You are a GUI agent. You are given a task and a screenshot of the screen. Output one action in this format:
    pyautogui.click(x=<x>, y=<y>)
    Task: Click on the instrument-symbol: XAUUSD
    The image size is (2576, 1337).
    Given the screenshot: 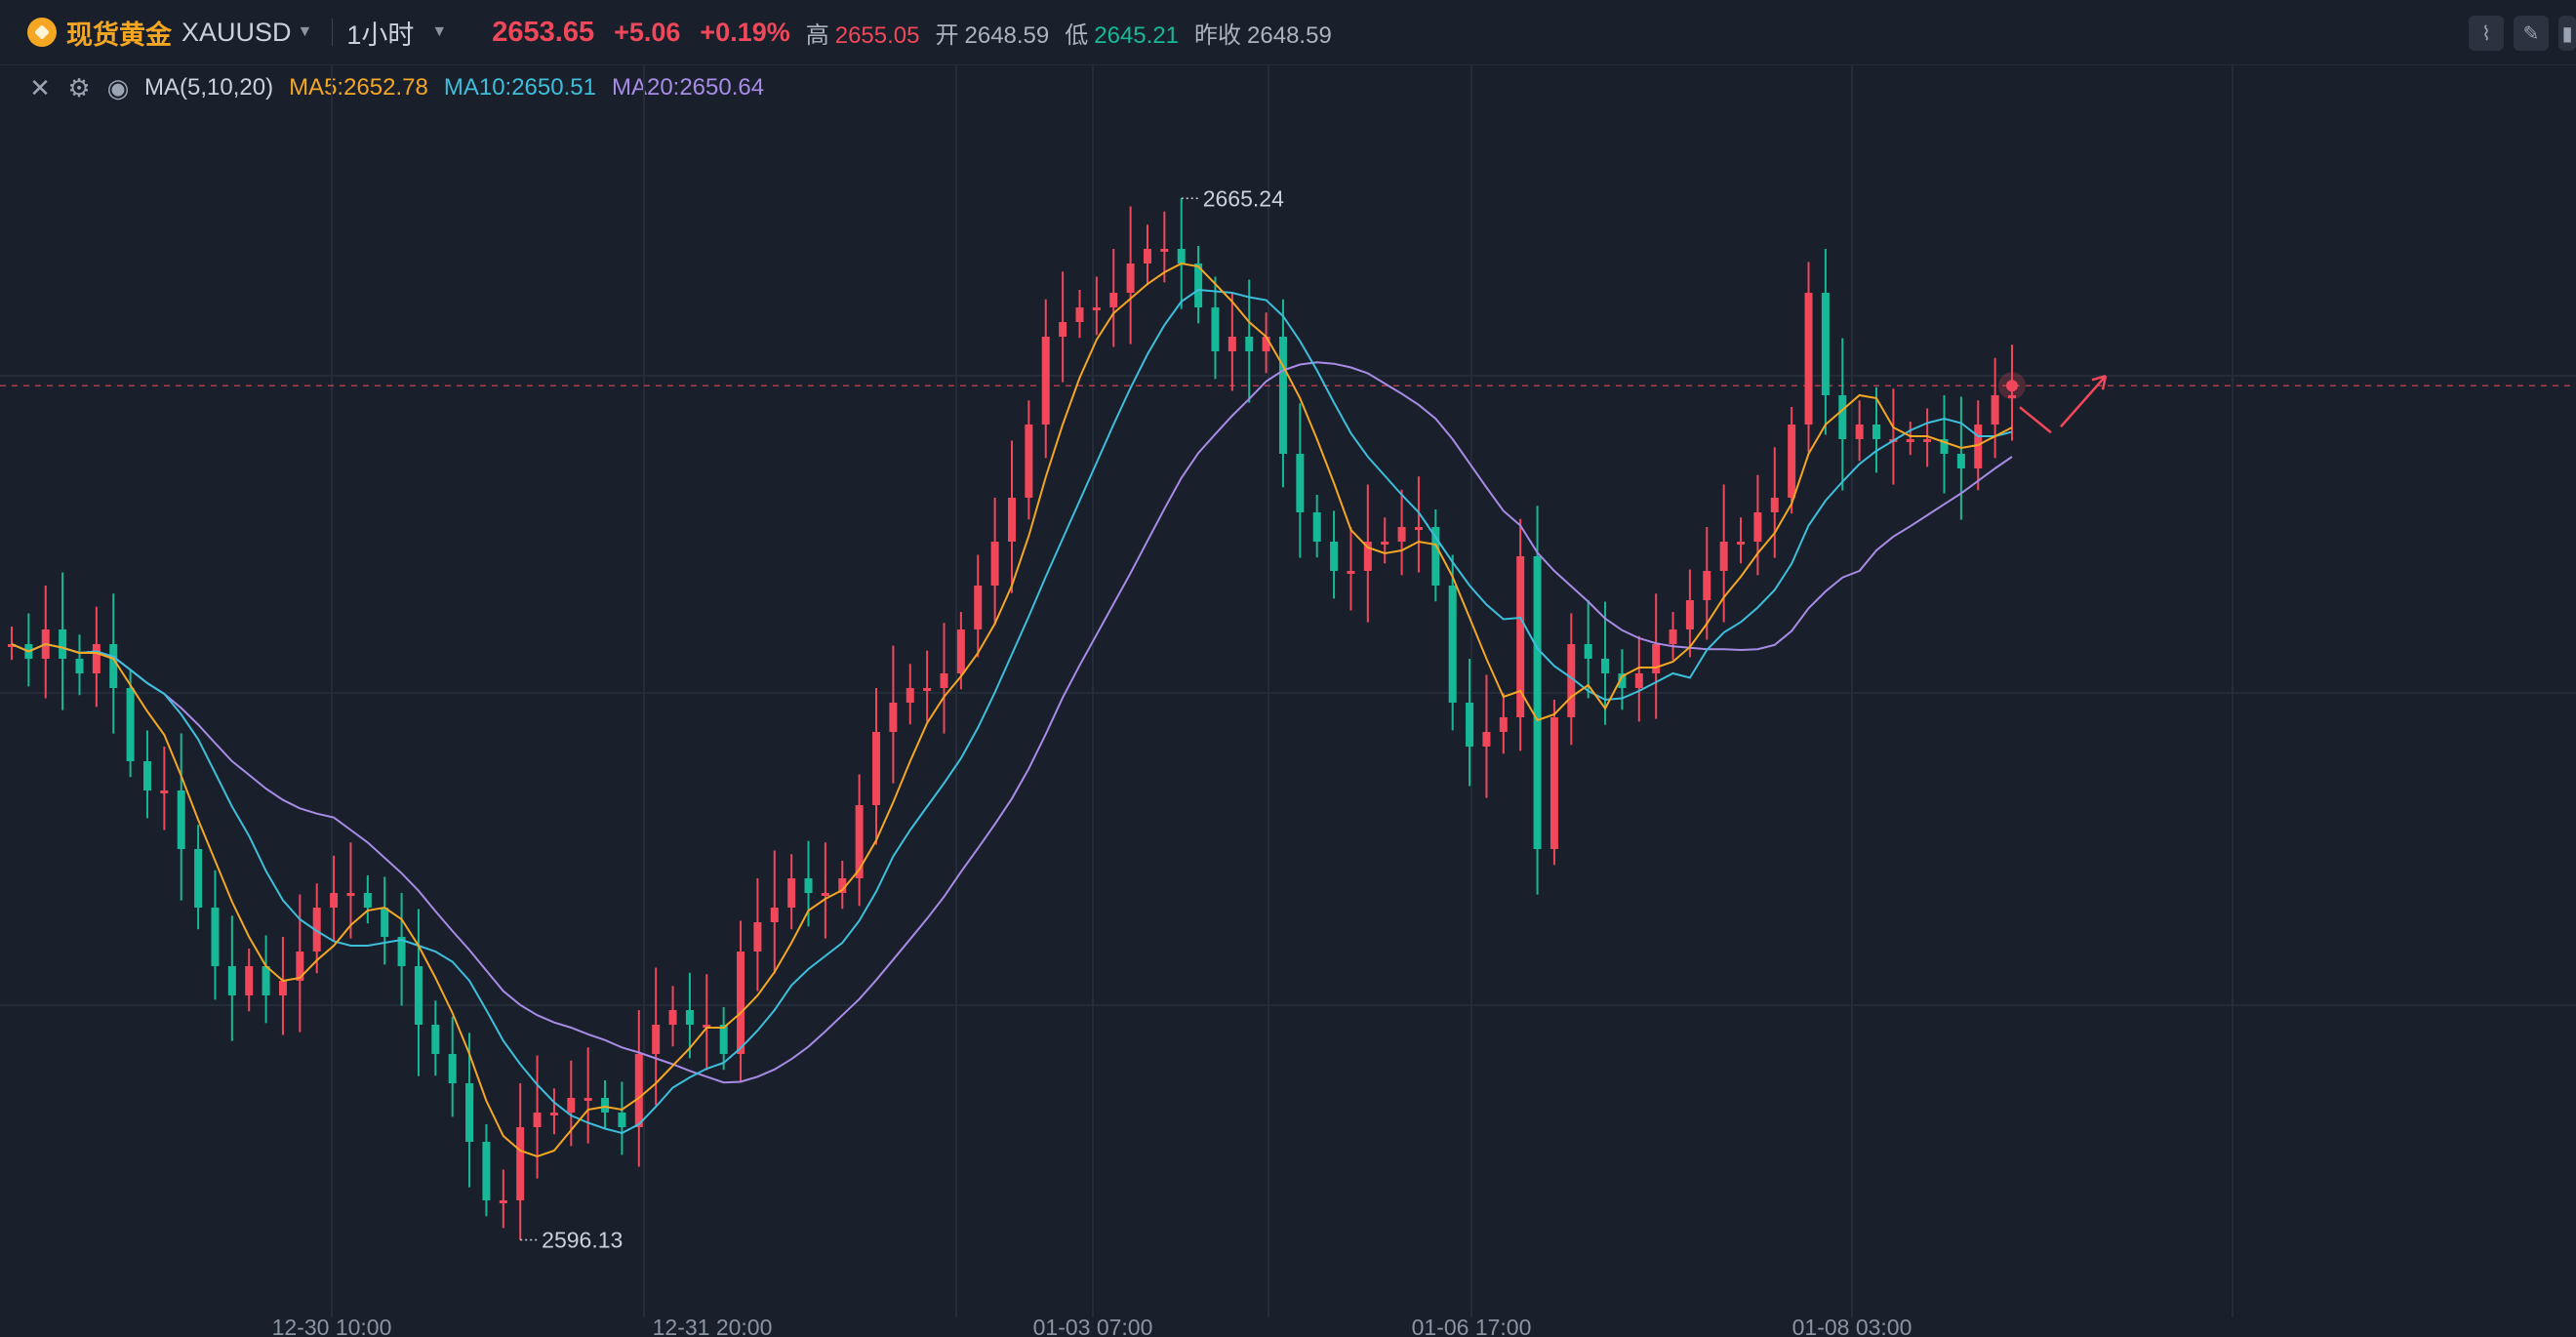 What is the action you would take?
    pyautogui.click(x=236, y=32)
    